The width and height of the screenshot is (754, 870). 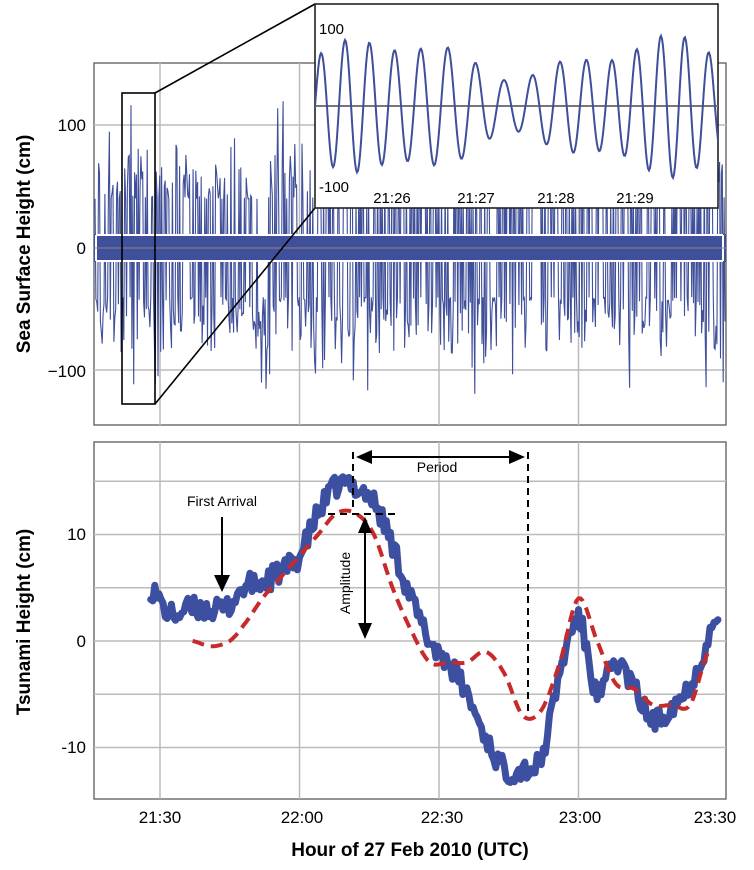 I want to click on bottom-xtick-label-2230: 22:30, so click(x=442, y=817).